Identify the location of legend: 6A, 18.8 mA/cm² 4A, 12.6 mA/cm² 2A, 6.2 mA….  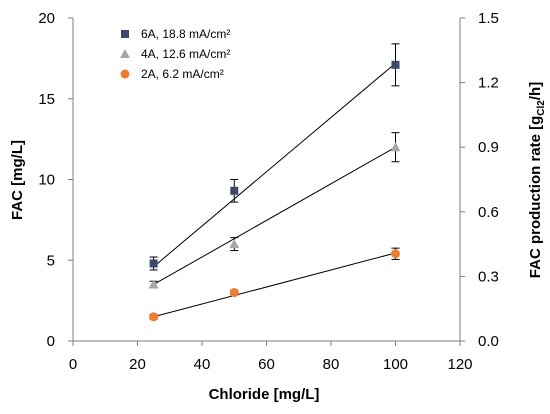
(175, 54).